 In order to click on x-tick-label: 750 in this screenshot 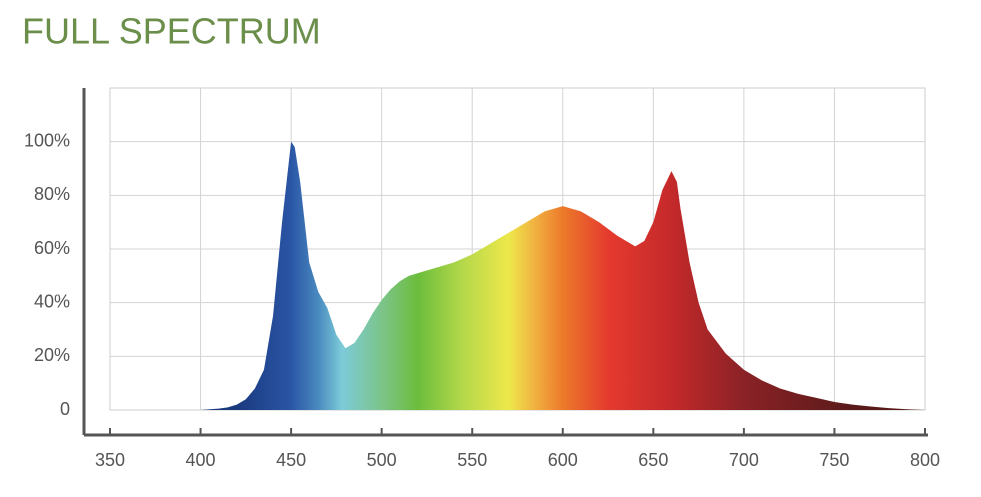, I will do `click(834, 460)`.